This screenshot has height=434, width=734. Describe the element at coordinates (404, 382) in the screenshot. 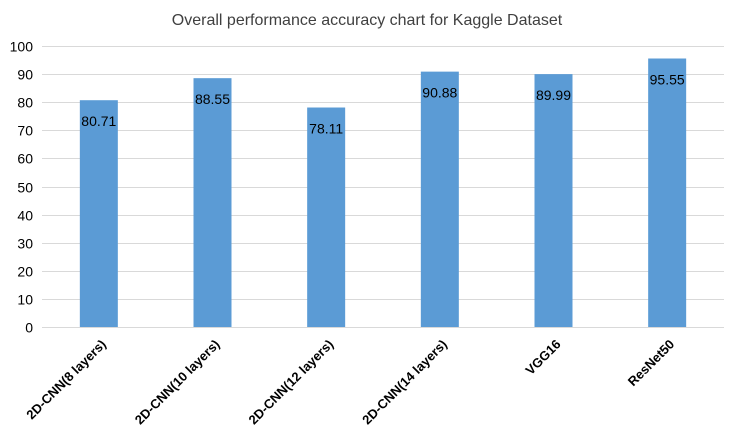

I see `x-tick-label: 2D-CNN(14 layers)` at that location.